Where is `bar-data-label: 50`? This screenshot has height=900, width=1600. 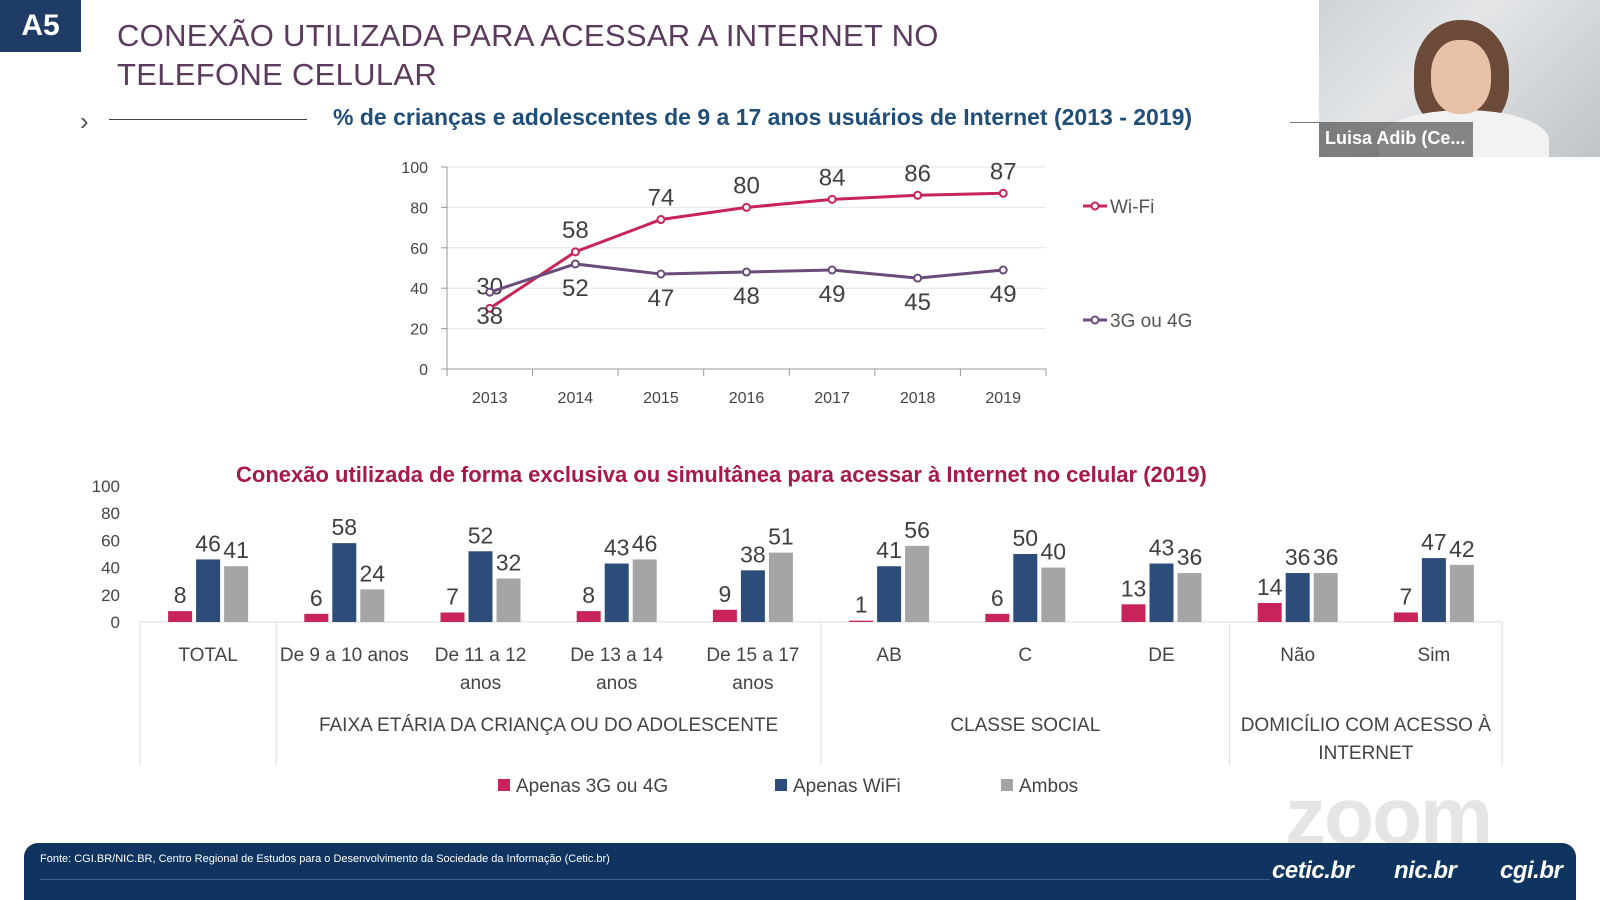
bar-data-label: 50 is located at coordinates (1026, 538).